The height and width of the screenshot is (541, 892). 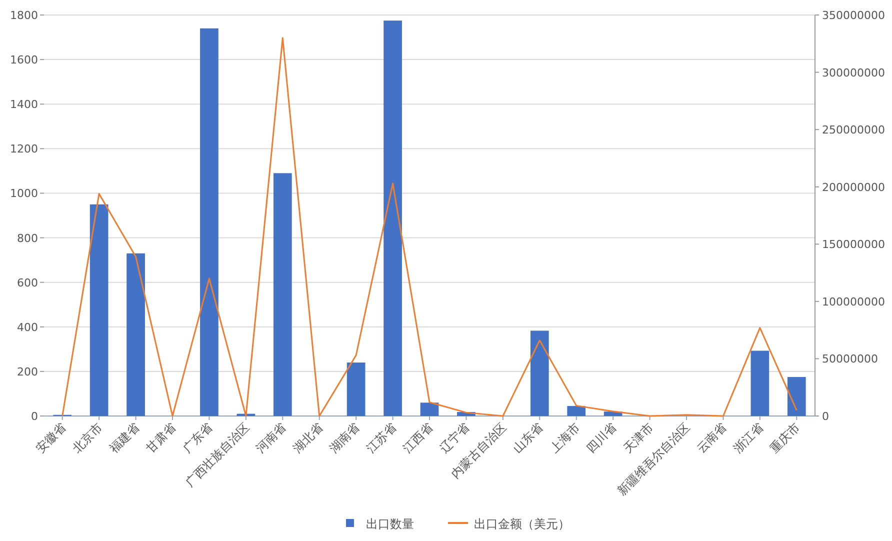 I want to click on y2-tick-label: 150000000, so click(x=853, y=245).